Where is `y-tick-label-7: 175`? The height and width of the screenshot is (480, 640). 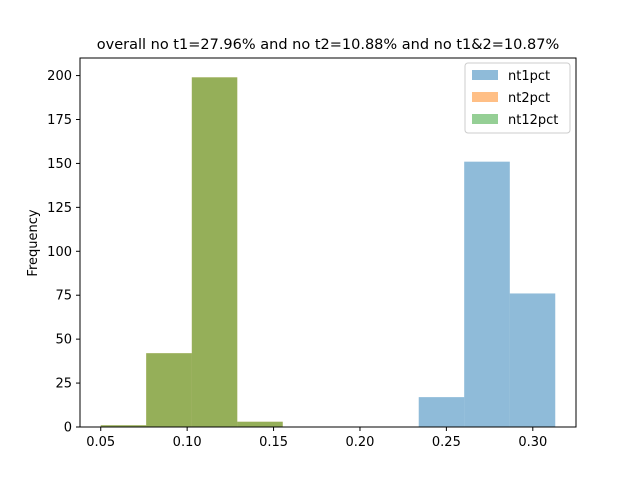
y-tick-label-7: 175 is located at coordinates (59, 120).